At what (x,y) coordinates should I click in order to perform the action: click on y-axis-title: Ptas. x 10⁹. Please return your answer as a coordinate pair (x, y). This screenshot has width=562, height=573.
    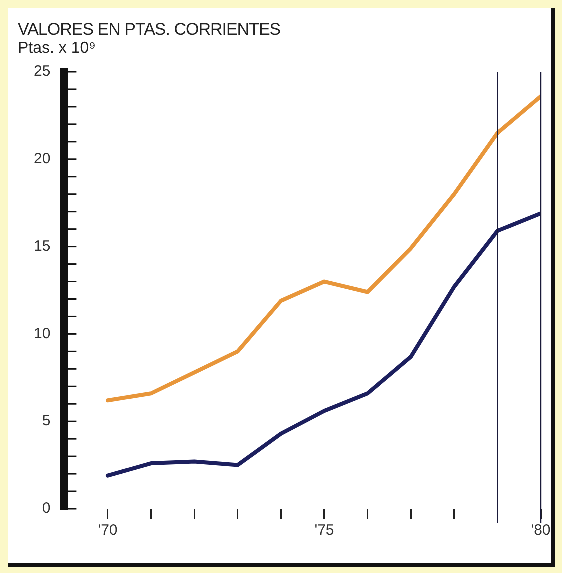
    Looking at the image, I should click on (57, 49).